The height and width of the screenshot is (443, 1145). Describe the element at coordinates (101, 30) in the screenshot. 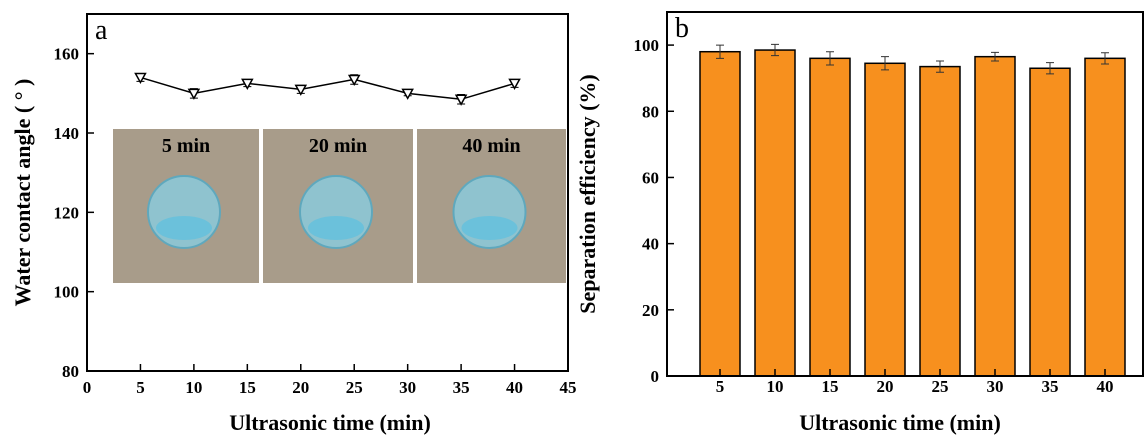

I see `panel-label: a` at that location.